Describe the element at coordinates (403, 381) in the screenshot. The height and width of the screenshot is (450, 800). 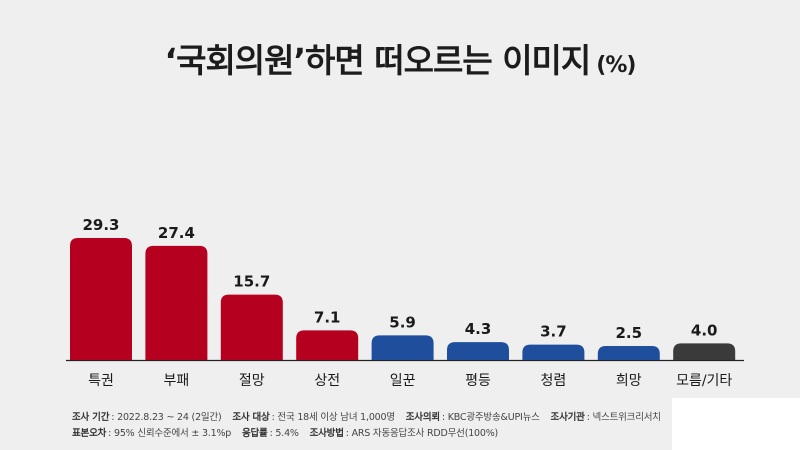
I see `category-label: 일꾼` at that location.